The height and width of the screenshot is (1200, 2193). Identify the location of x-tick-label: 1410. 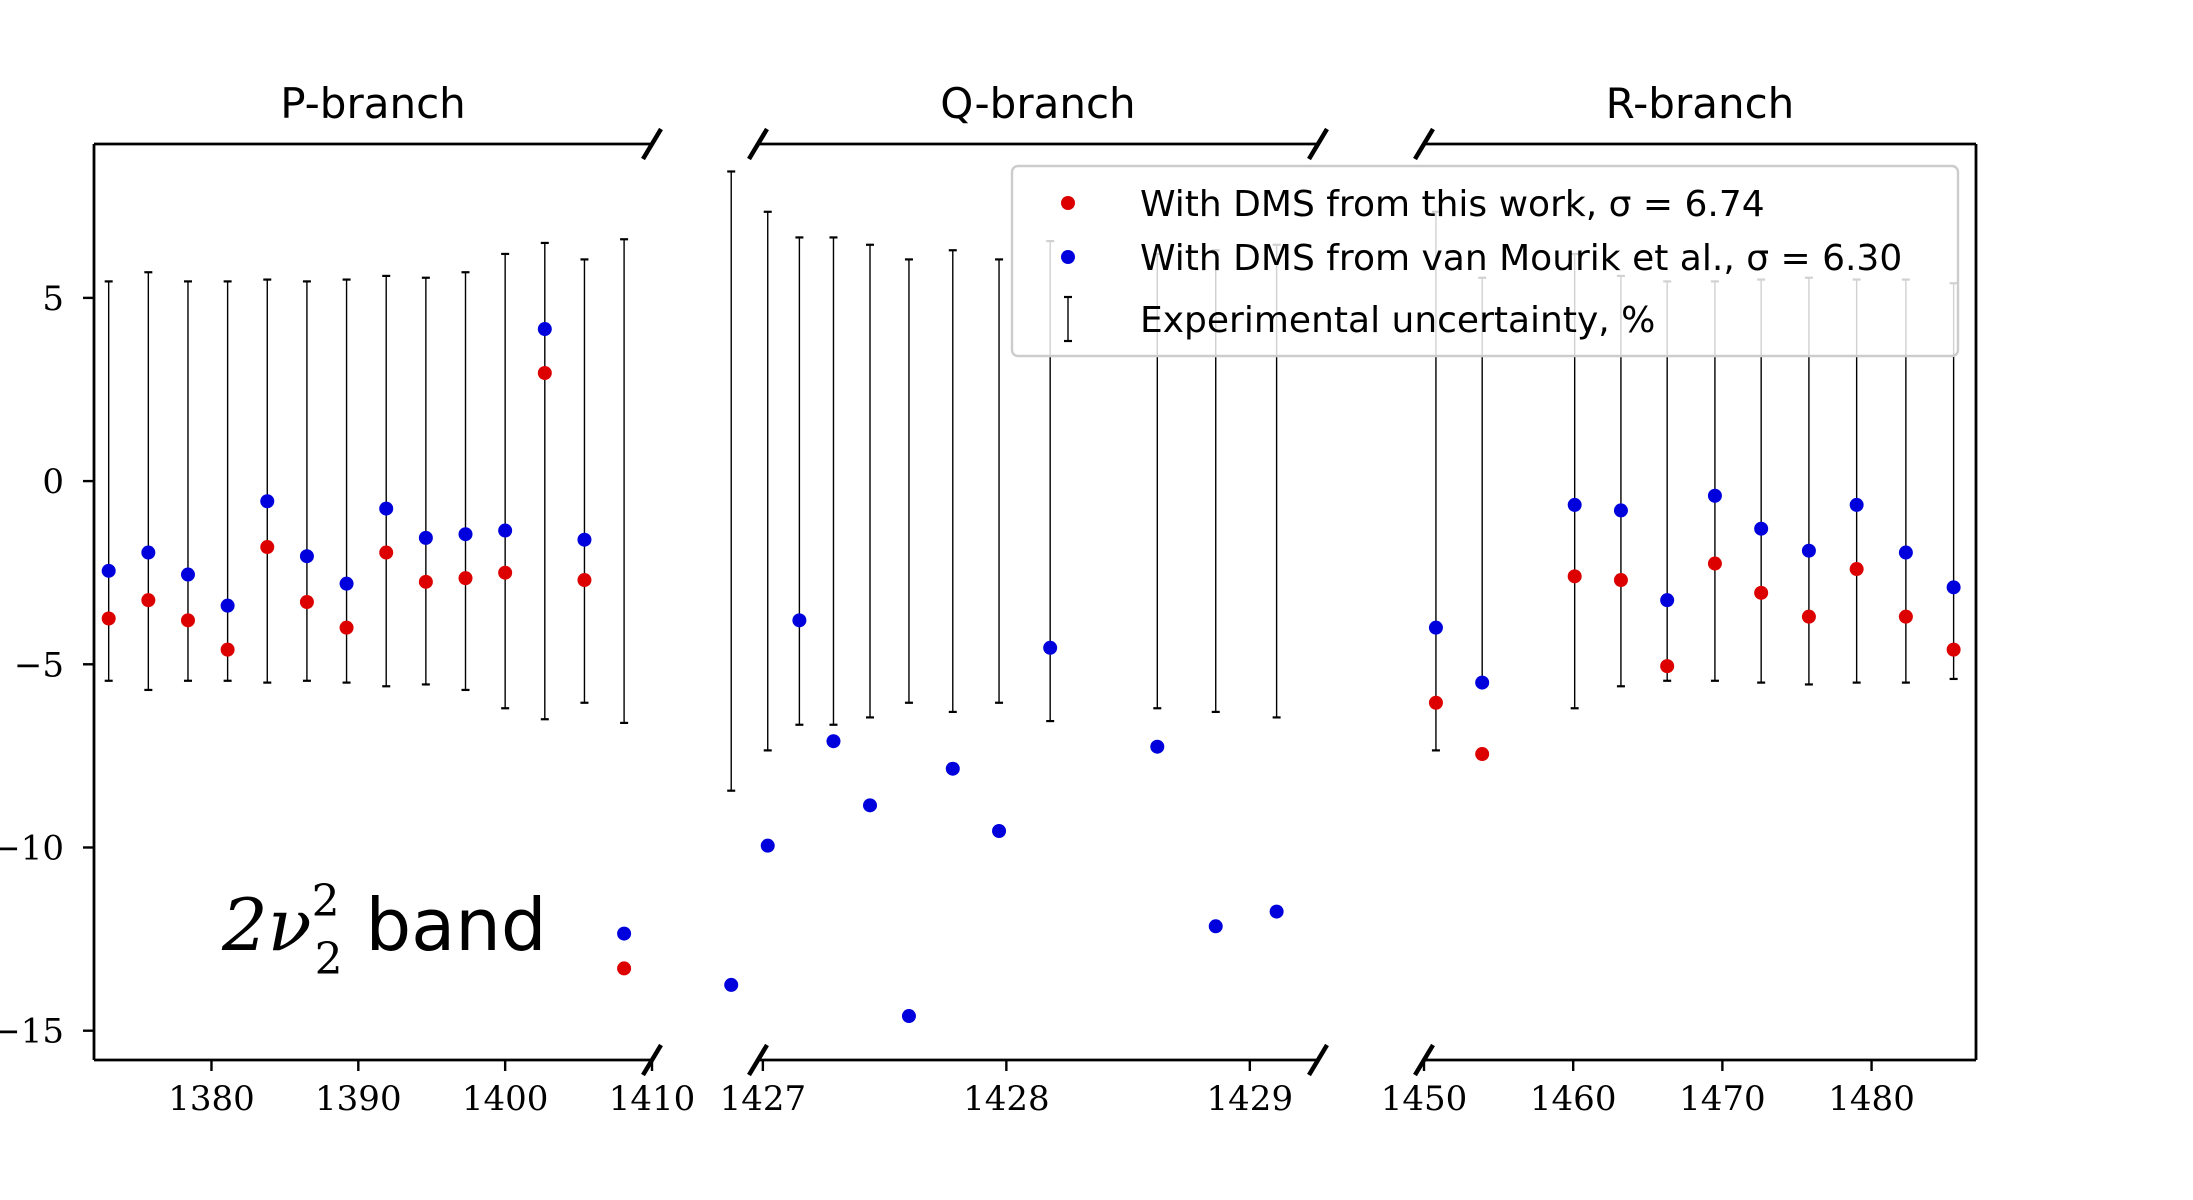
(652, 1099).